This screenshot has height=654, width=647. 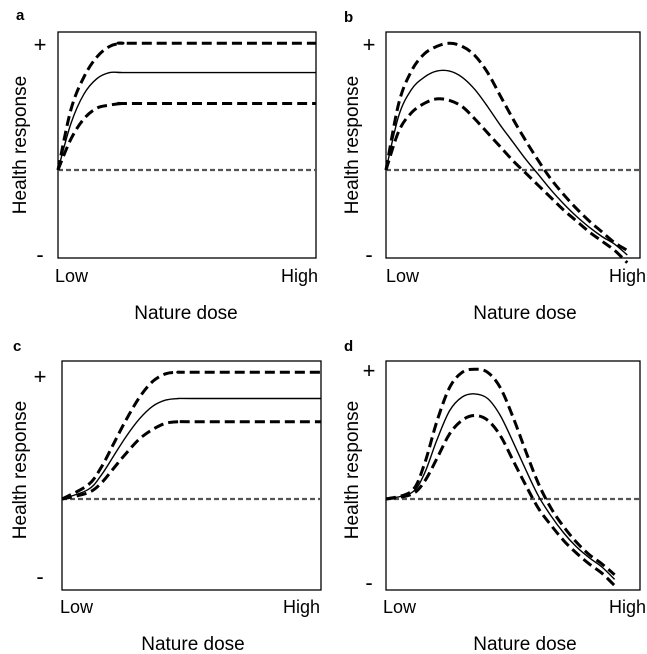 What do you see at coordinates (348, 346) in the screenshot?
I see `panel-letter: d` at bounding box center [348, 346].